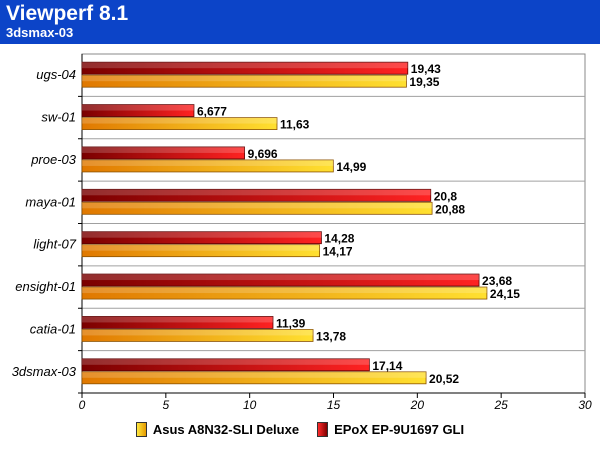 The width and height of the screenshot is (600, 450). Describe the element at coordinates (67, 13) in the screenshot. I see `chart-title: Viewperf 8.1` at that location.